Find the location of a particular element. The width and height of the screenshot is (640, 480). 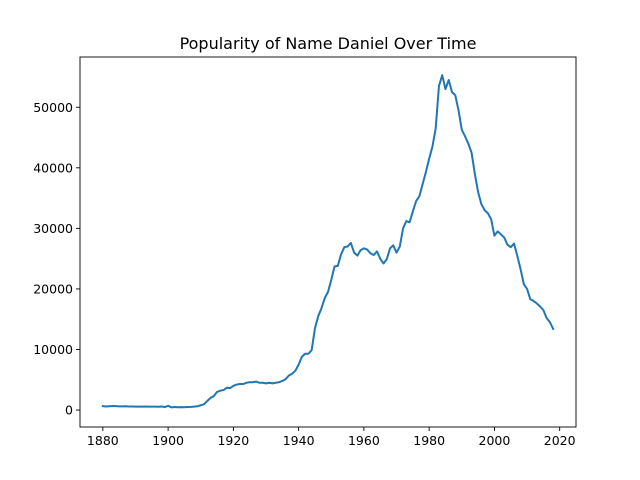

x-tick-label: 1880 is located at coordinates (103, 440).